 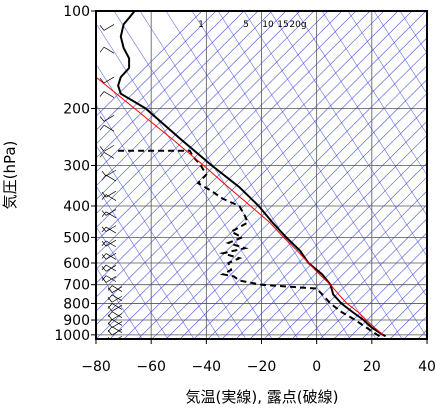 What do you see at coordinates (96, 367) in the screenshot?
I see `x-tick-label: −80` at bounding box center [96, 367].